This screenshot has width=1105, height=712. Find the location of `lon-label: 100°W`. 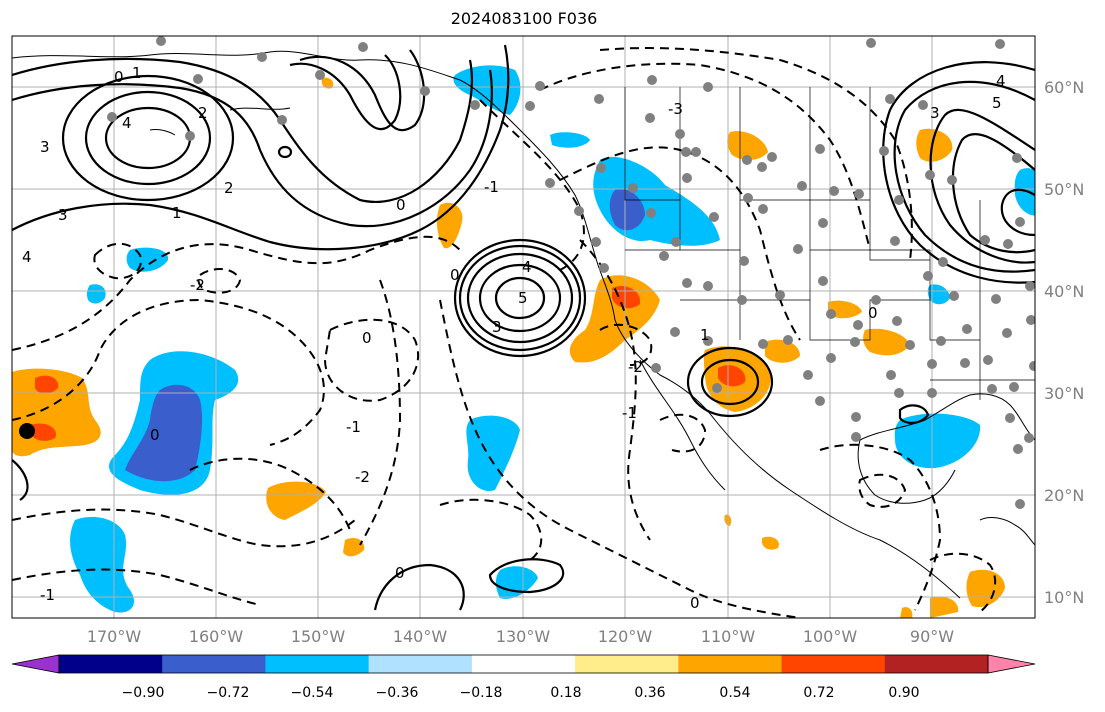

lon-label: 100°W is located at coordinates (830, 636).